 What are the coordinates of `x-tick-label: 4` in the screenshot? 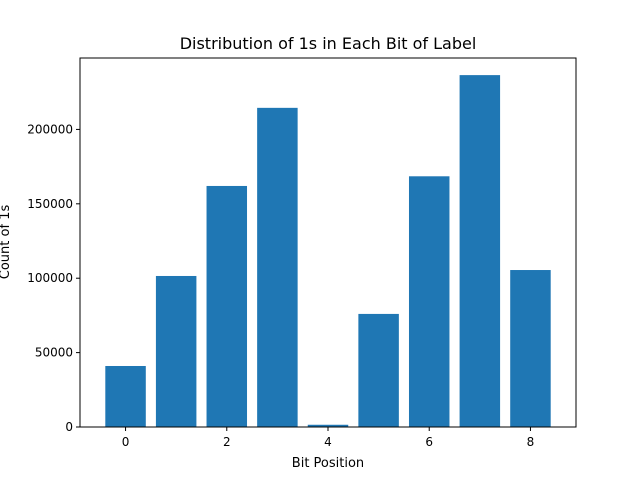 It's located at (328, 442).